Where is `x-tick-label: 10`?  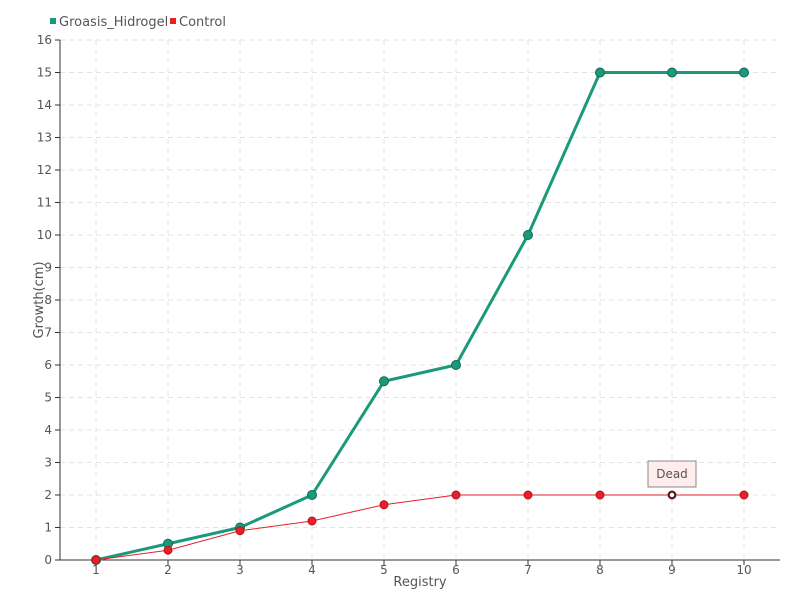
x-tick-label: 10 is located at coordinates (743, 570).